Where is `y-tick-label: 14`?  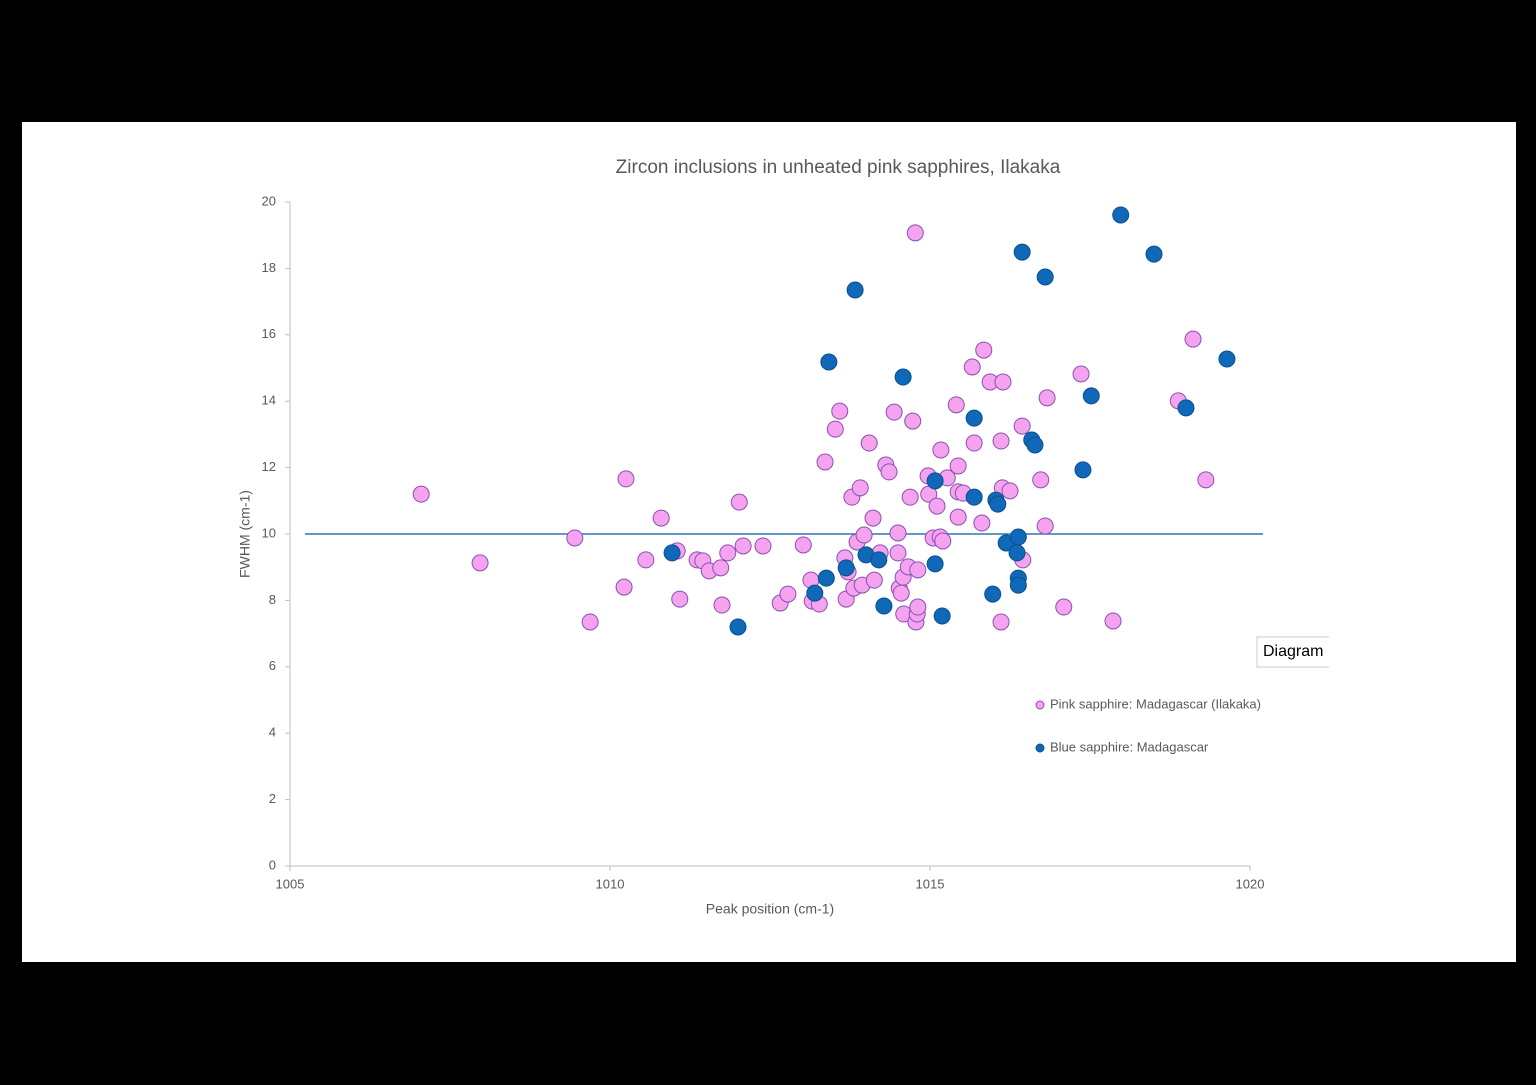 y-tick-label: 14 is located at coordinates (269, 400).